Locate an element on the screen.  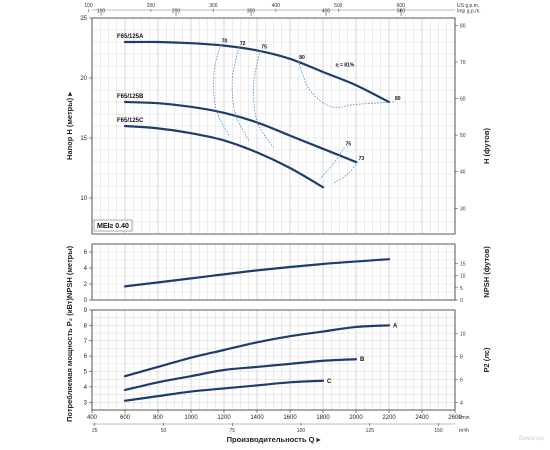
head-ylabel: Напор H (метры) ▸ is located at coordinates (69, 125).